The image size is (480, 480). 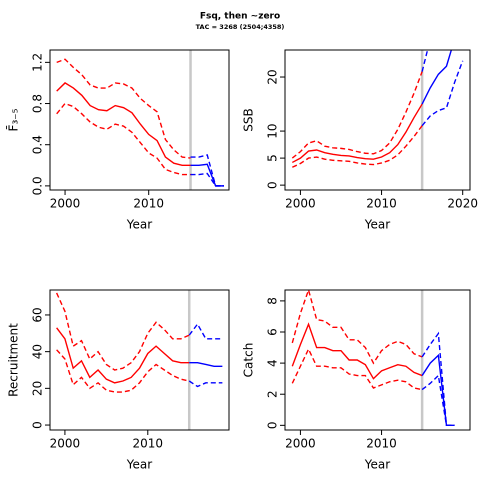 What do you see at coordinates (13, 119) in the screenshot?
I see `y-axis-label: F̄₃₋₅` at bounding box center [13, 119].